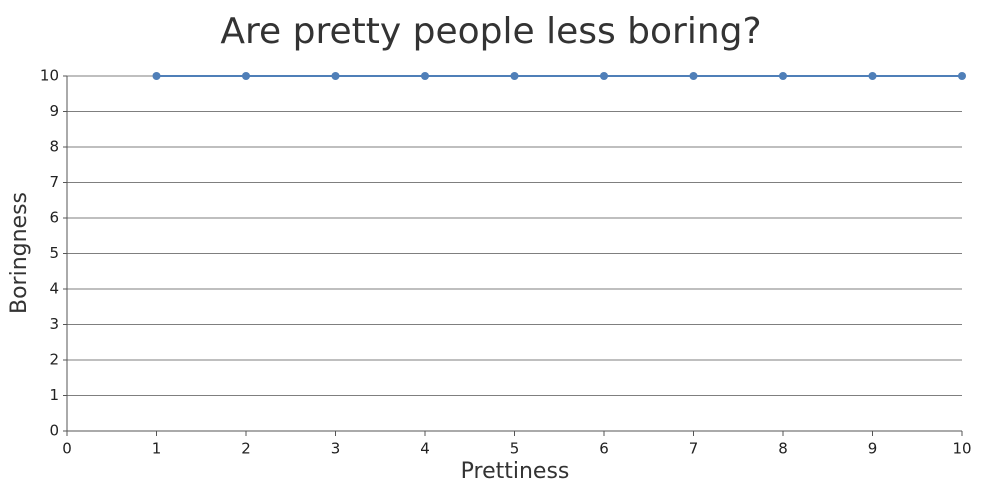  Describe the element at coordinates (54, 111) in the screenshot. I see `y-tick-label: 9` at that location.